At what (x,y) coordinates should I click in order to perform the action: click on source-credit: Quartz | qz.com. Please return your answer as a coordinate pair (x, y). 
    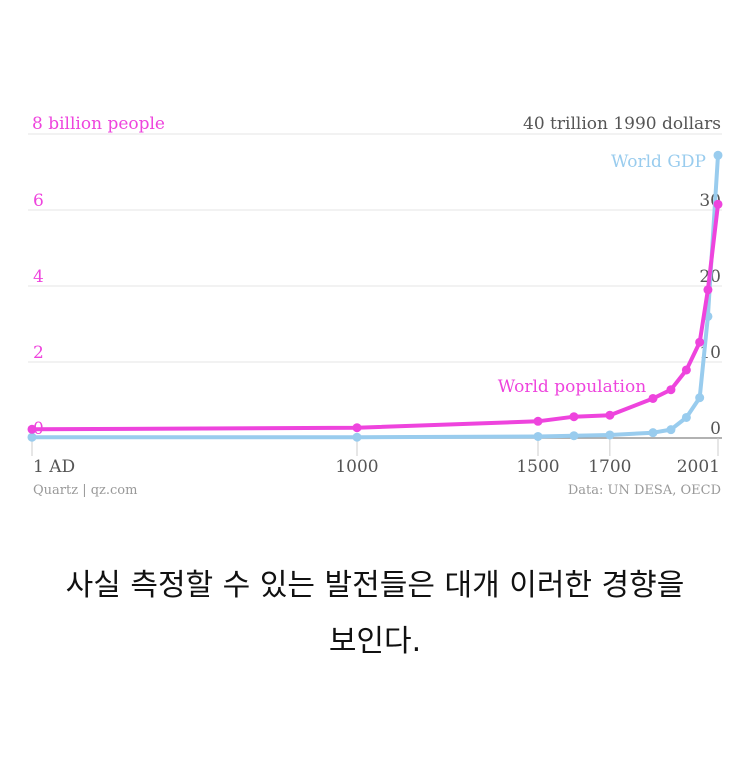
    Looking at the image, I should click on (85, 490).